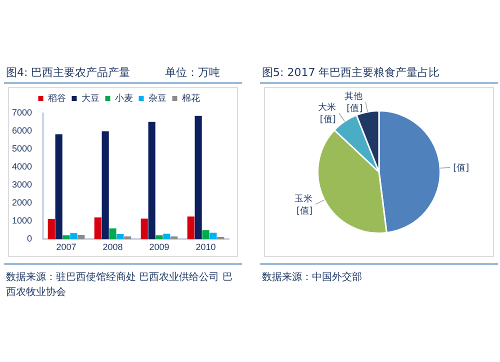 The width and height of the screenshot is (500, 362). What do you see at coordinates (206, 247) in the screenshot?
I see `x-tick-label: 2010` at bounding box center [206, 247].